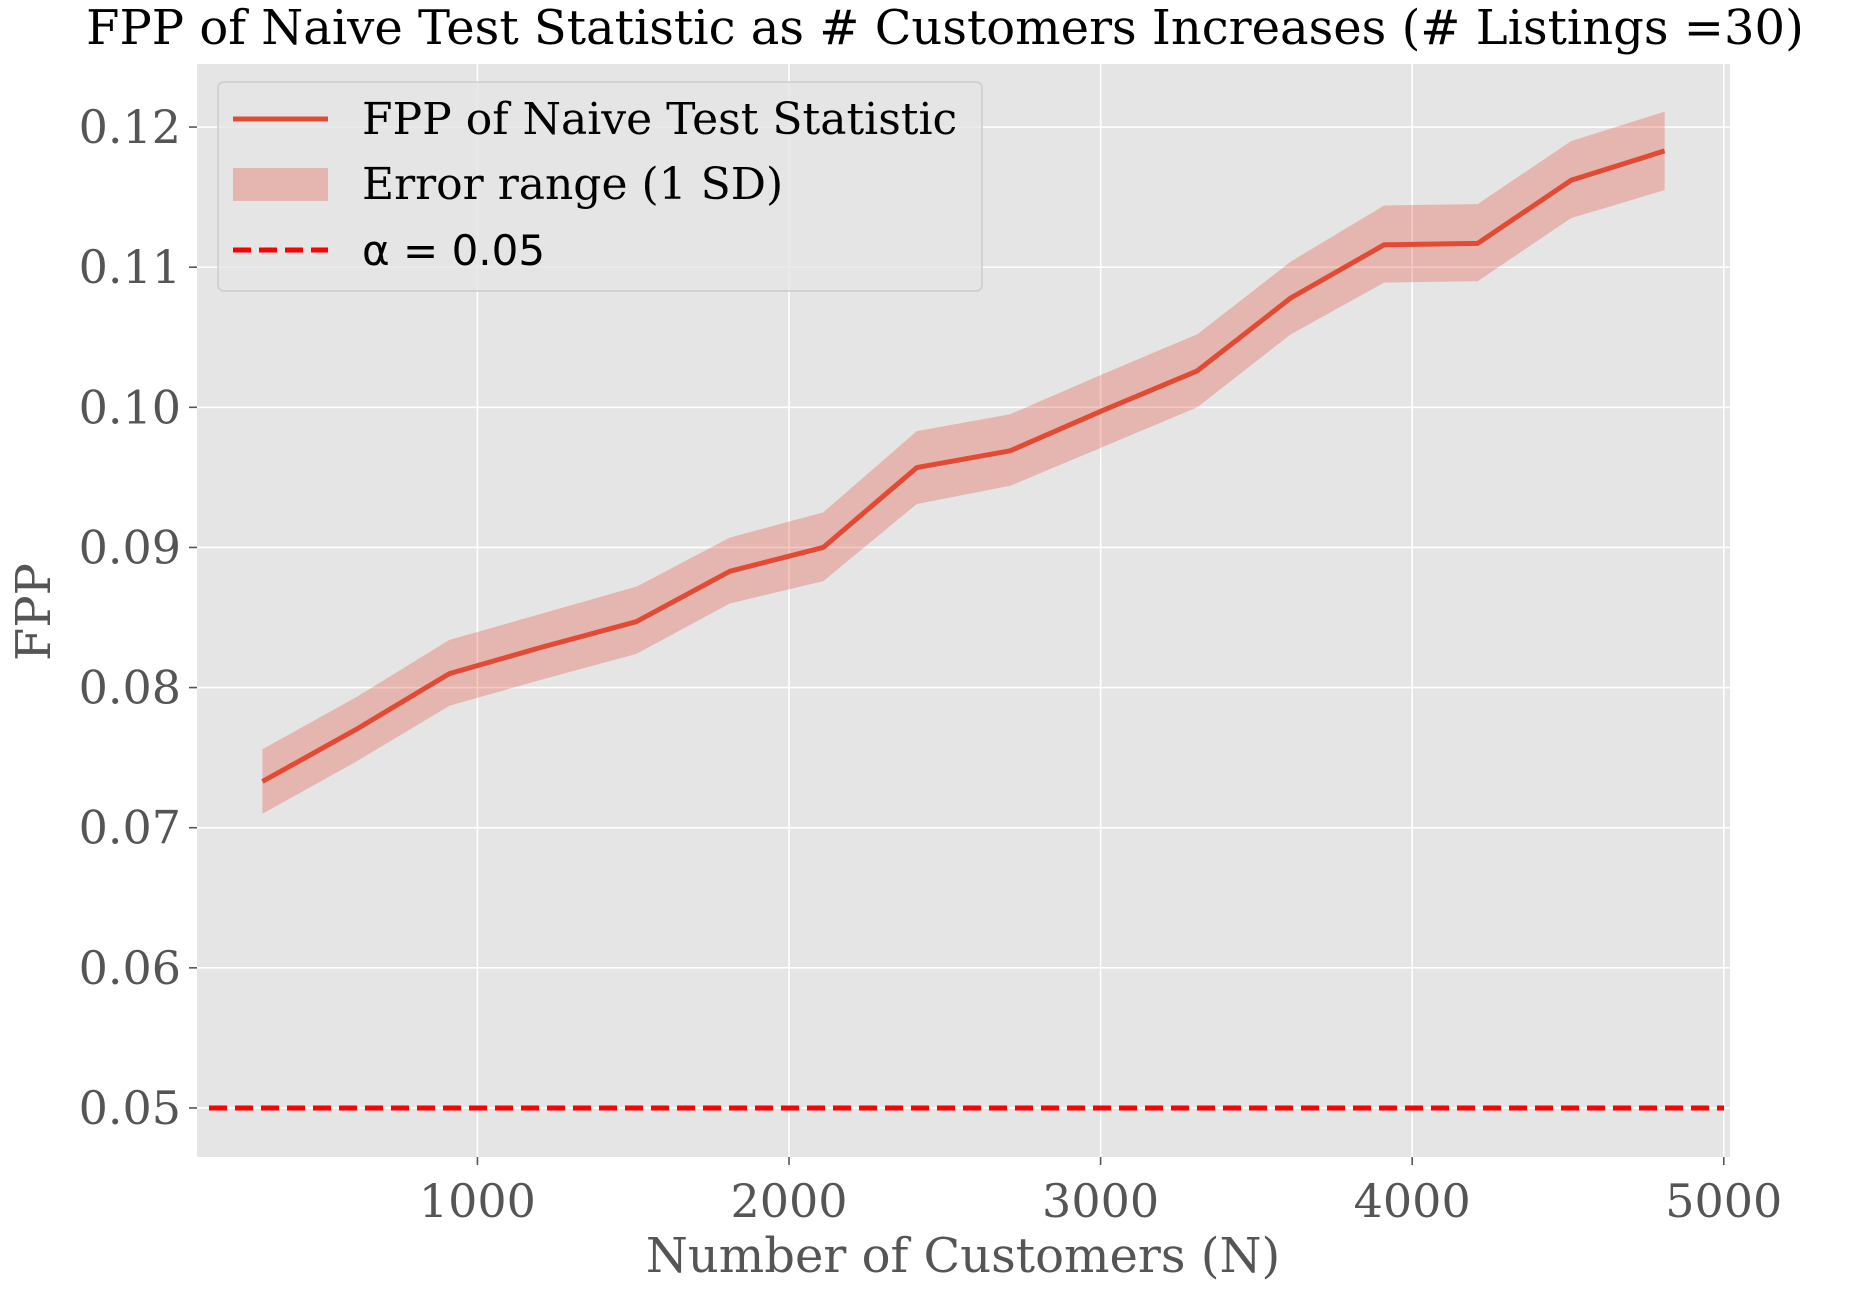 Image resolution: width=1865 pixels, height=1289 pixels. What do you see at coordinates (130, 828) in the screenshot?
I see `y-tick-label: 0.07` at bounding box center [130, 828].